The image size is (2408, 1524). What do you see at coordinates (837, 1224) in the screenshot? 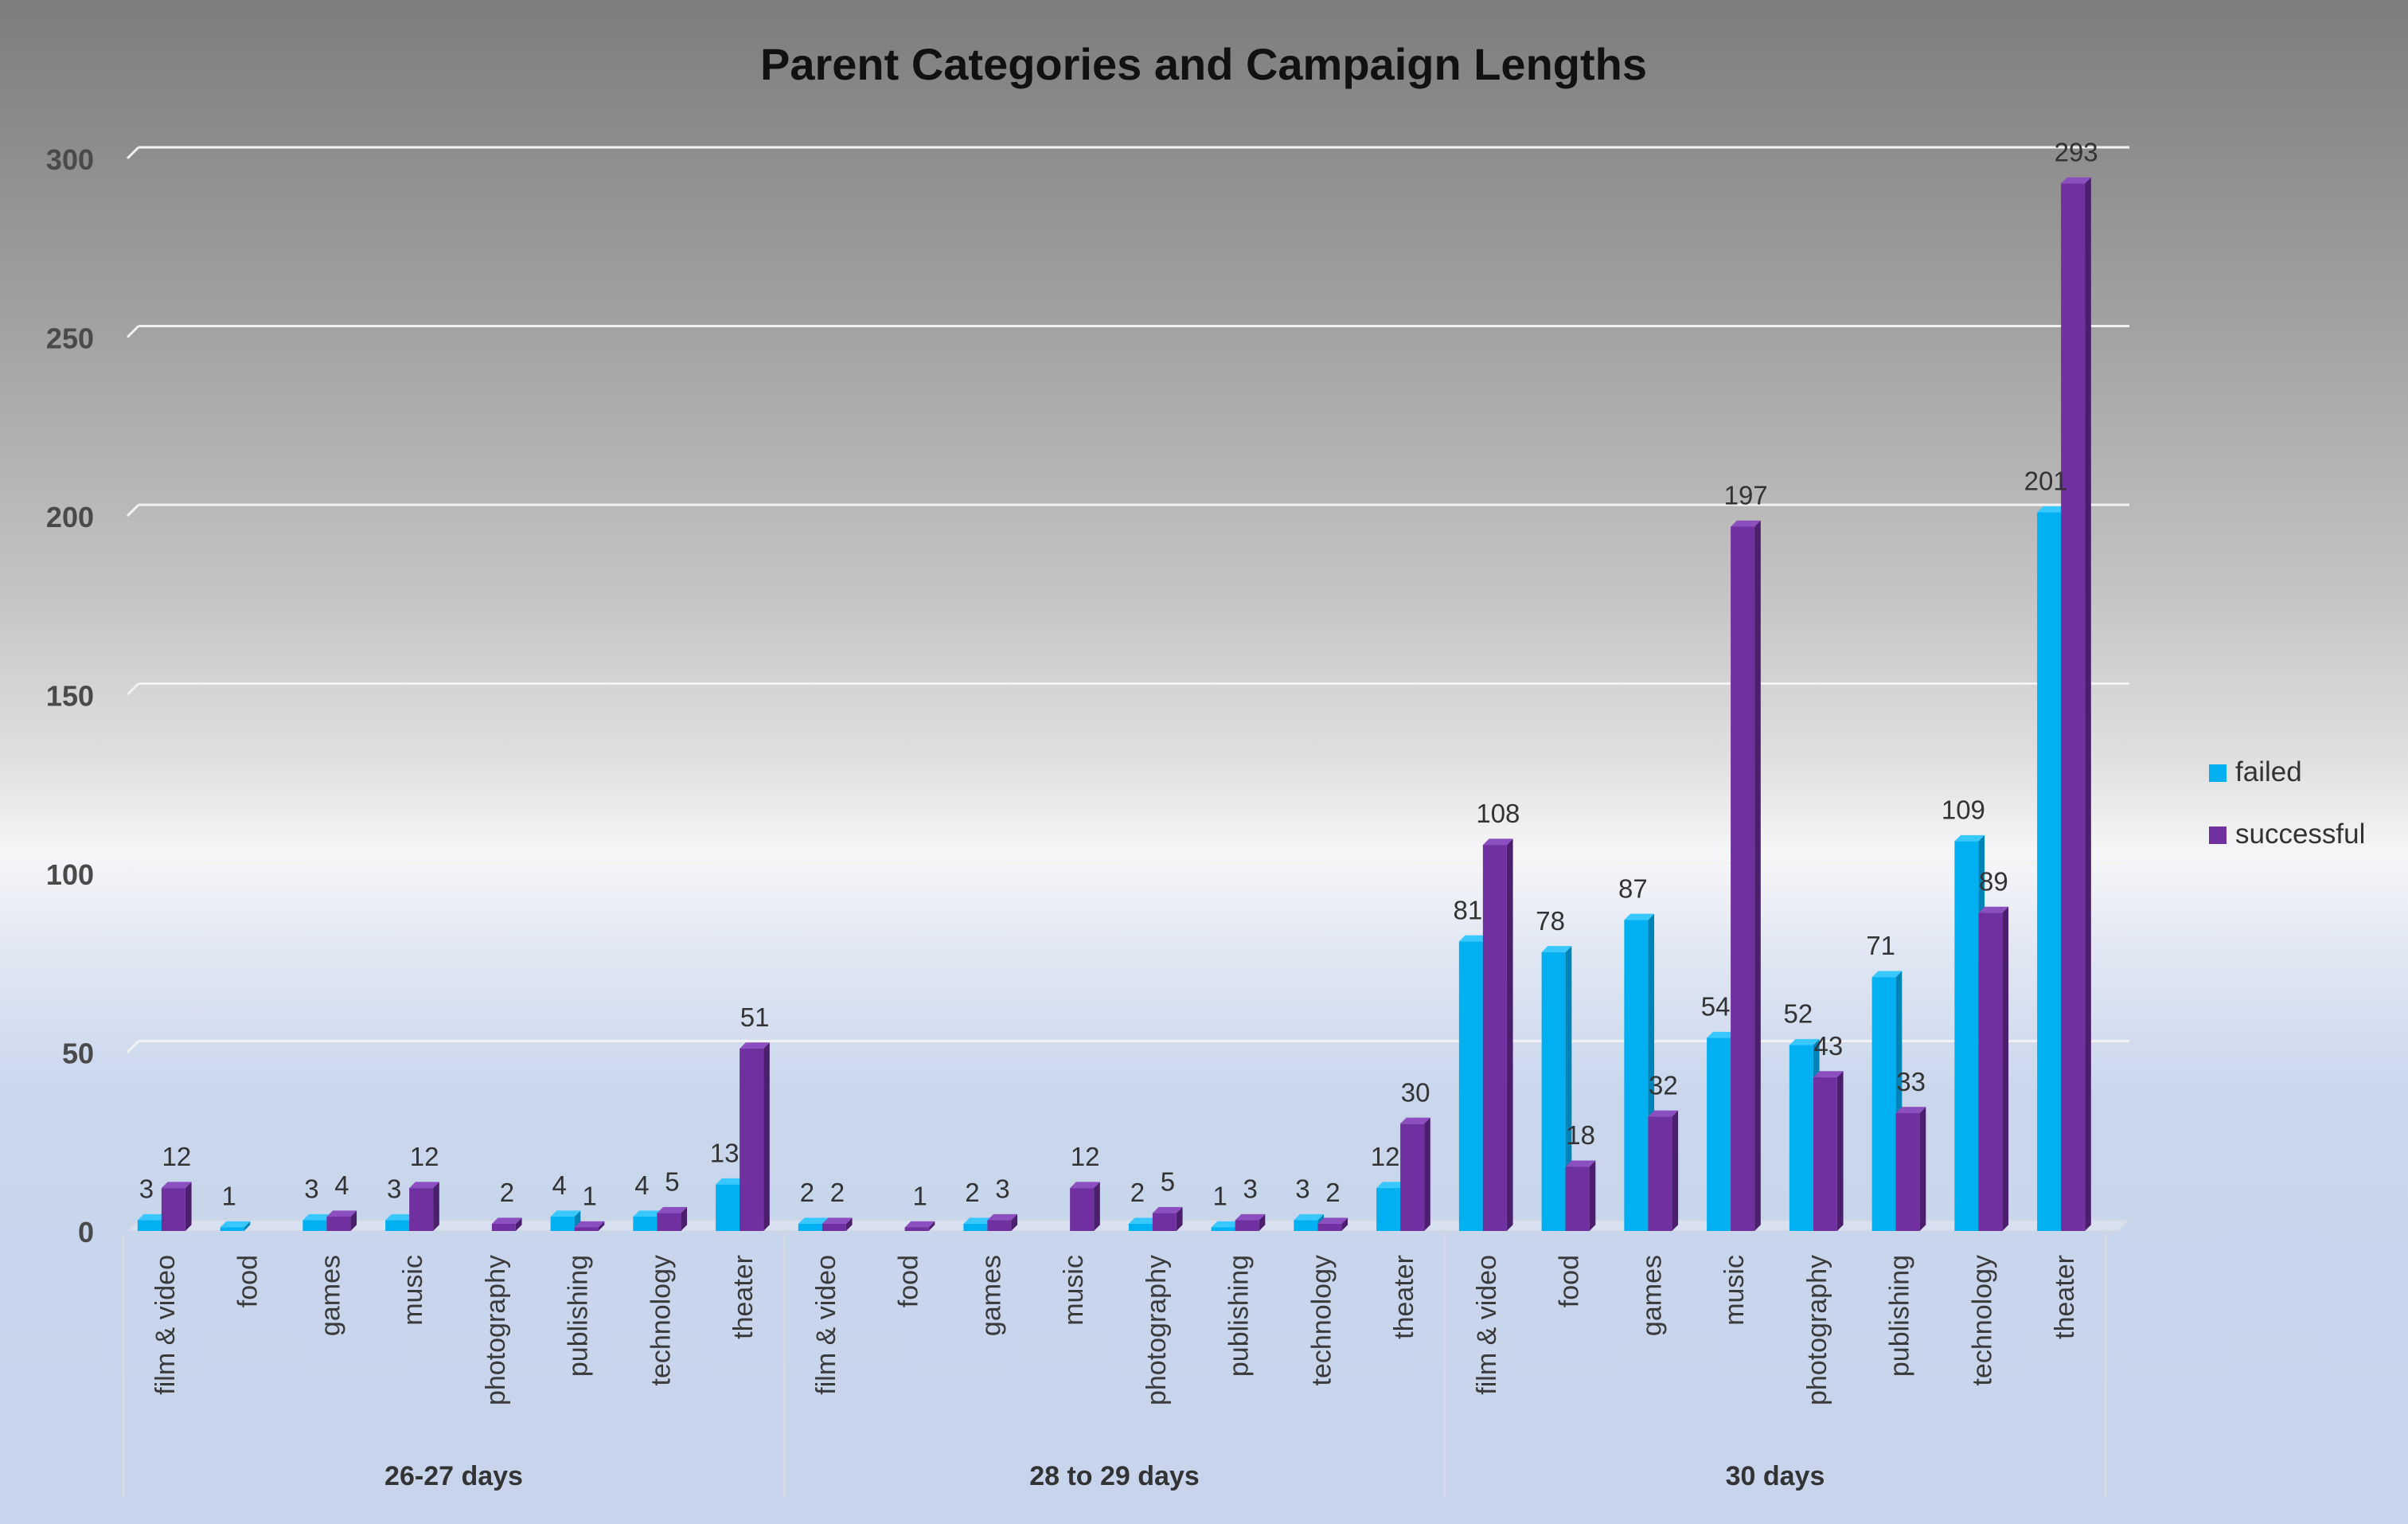
I see `bar-successful-28-to-29-days-film-and-video` at bounding box center [837, 1224].